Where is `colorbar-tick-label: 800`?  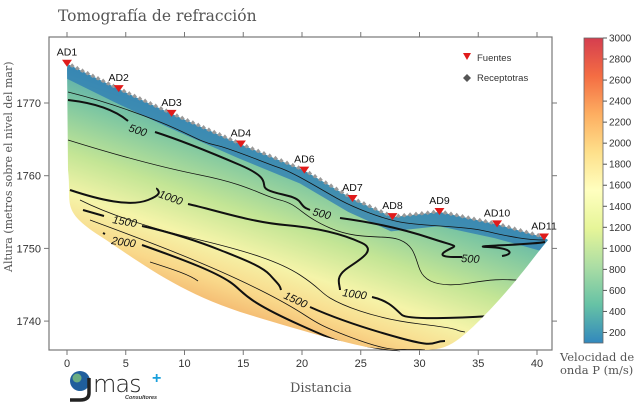
colorbar-tick-label: 800 is located at coordinates (617, 270).